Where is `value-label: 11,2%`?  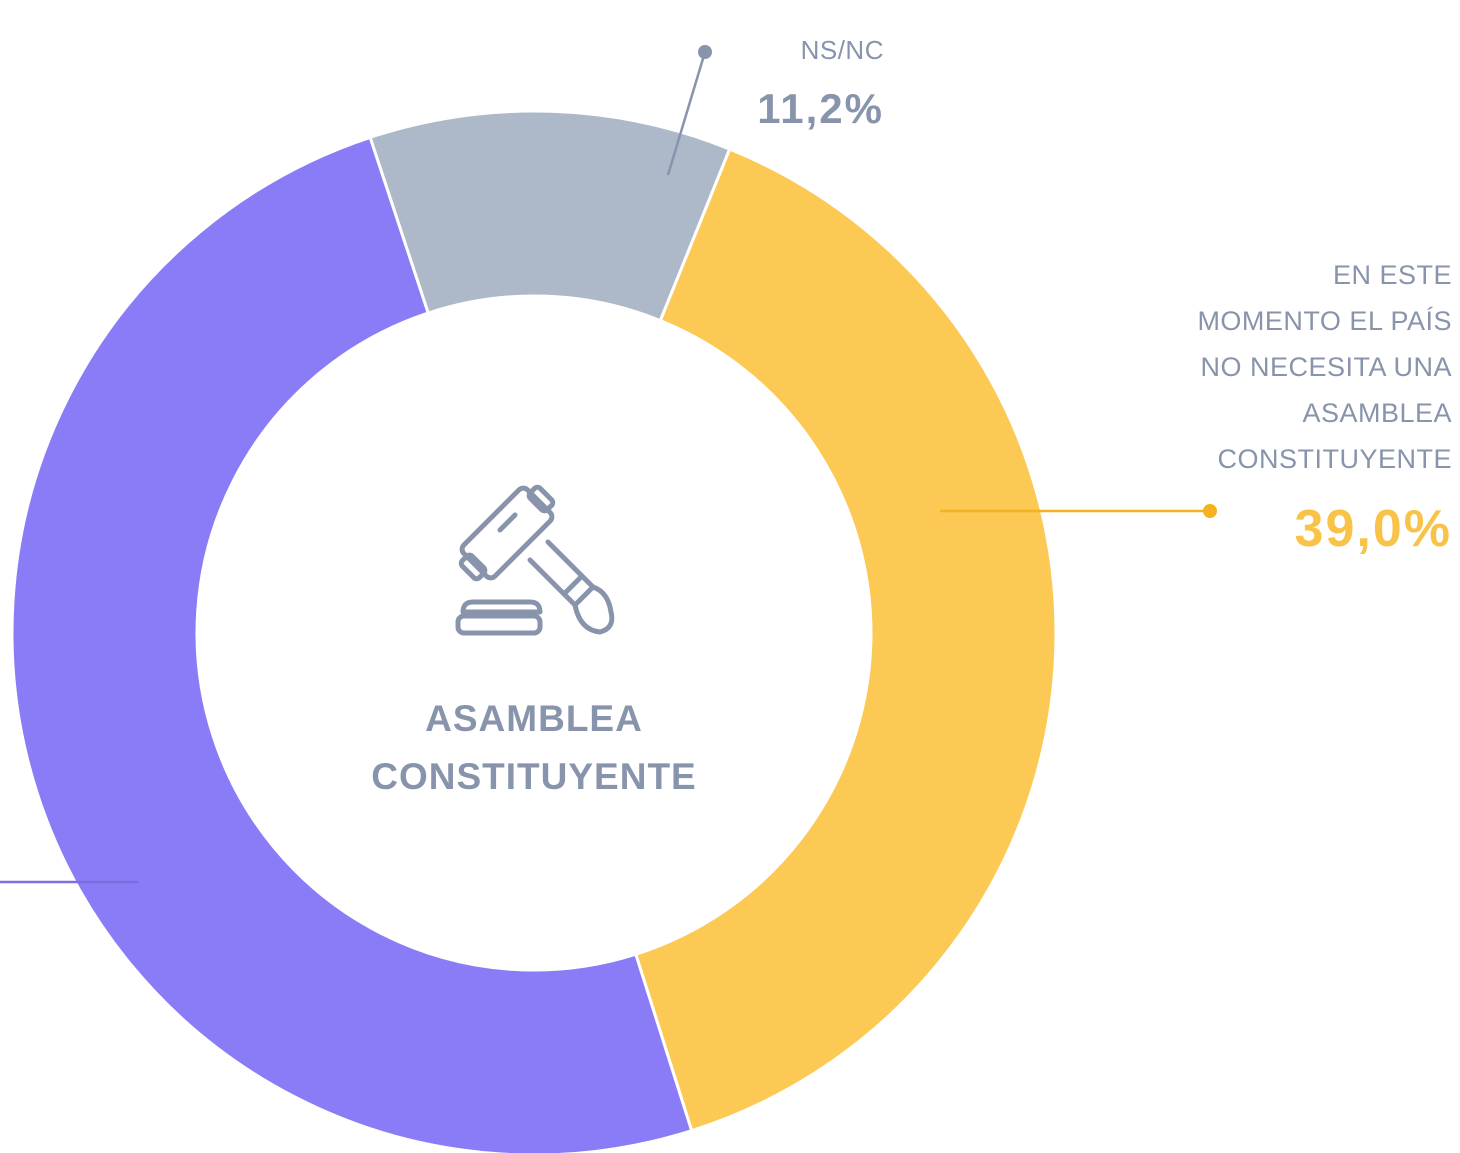
value-label: 11,2% is located at coordinates (820, 108).